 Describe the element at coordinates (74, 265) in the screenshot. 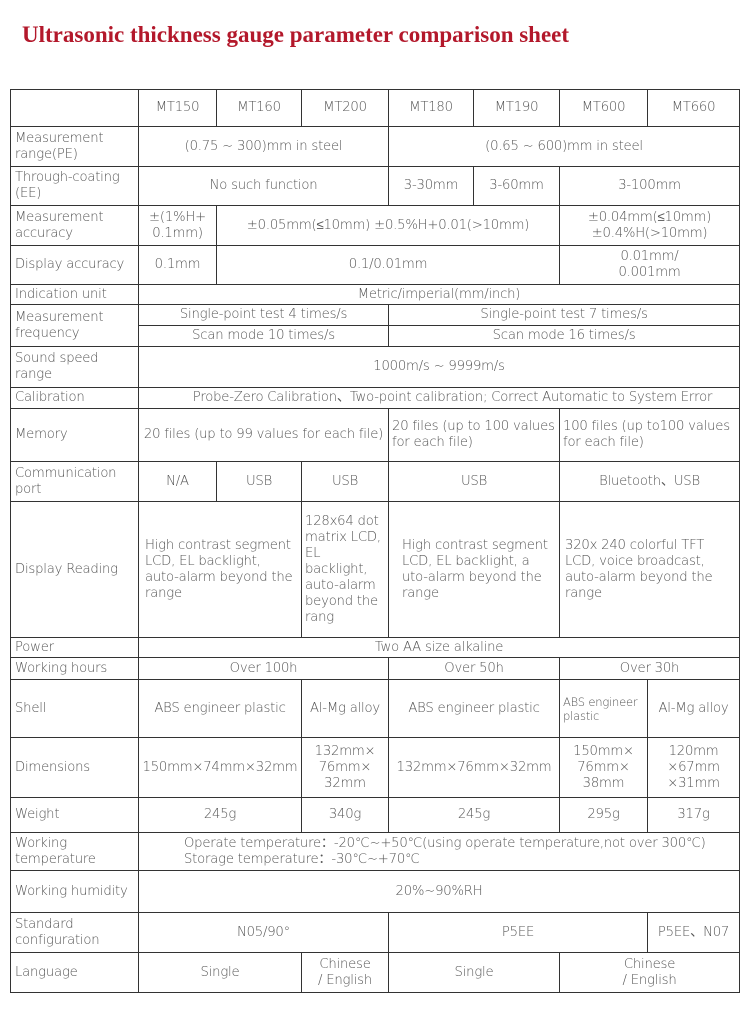

I see `row-label: Display accuracy` at that location.